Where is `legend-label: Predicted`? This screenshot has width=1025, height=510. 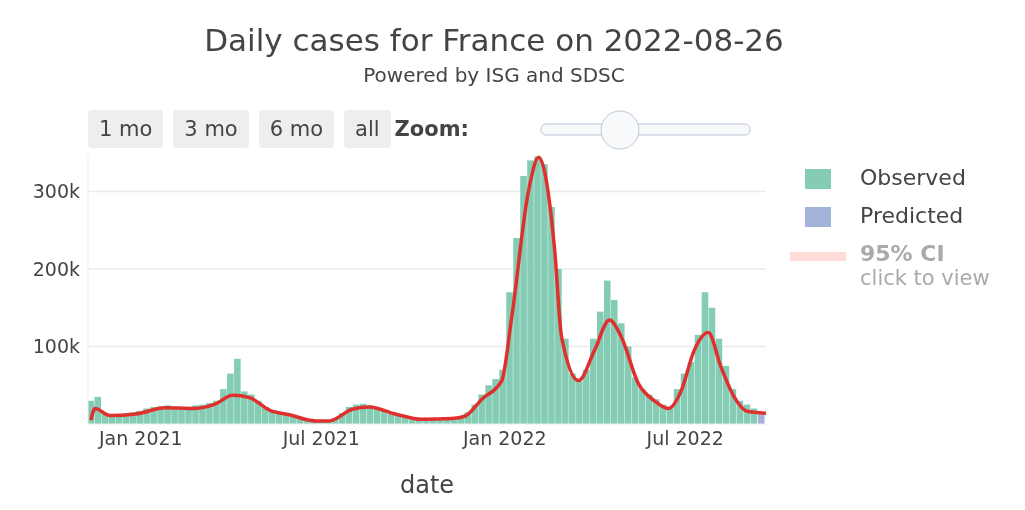
legend-label: Predicted is located at coordinates (912, 215).